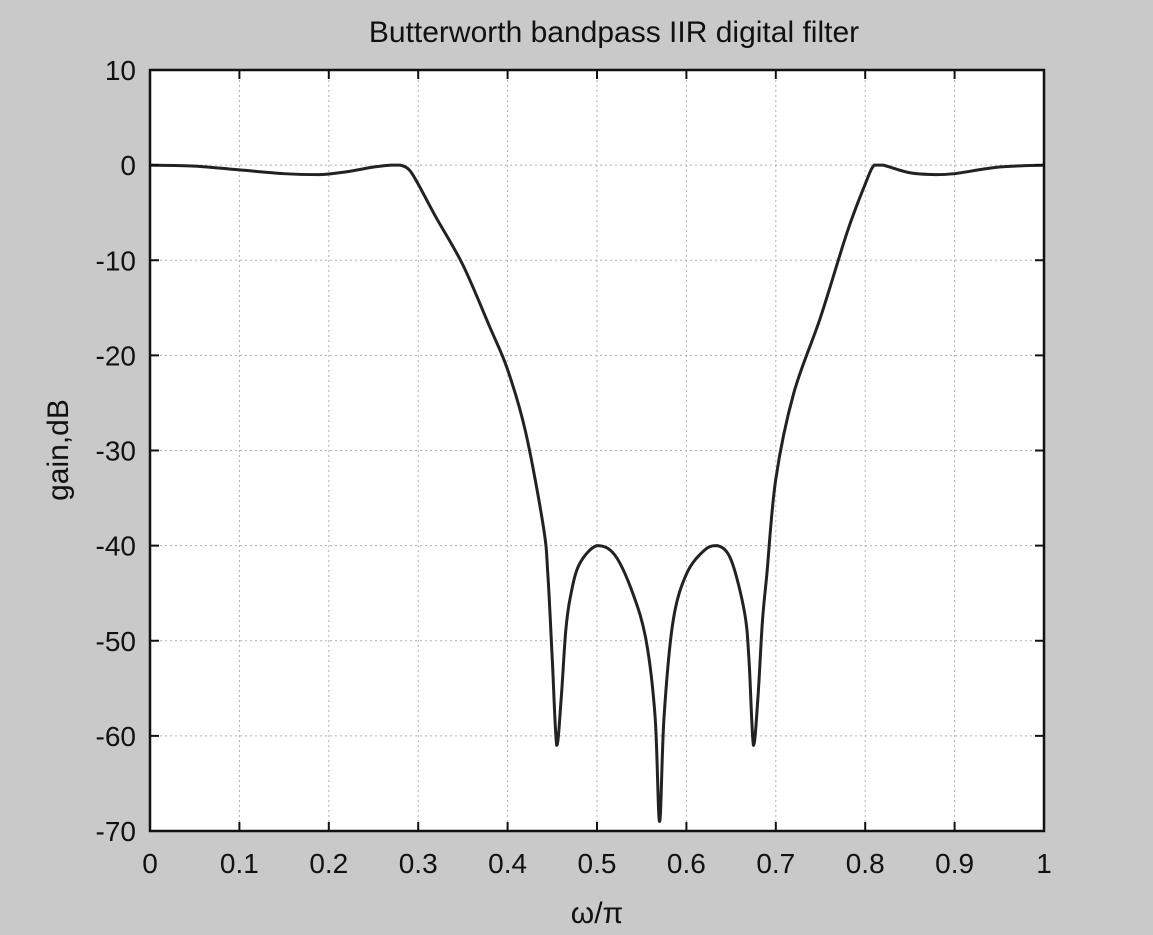 The image size is (1153, 935). Describe the element at coordinates (116, 641) in the screenshot. I see `y-tick-label: -50` at that location.